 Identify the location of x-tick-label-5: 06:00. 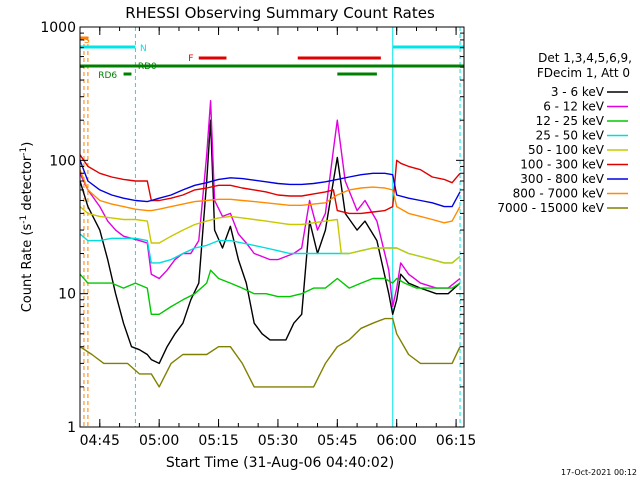
(397, 441).